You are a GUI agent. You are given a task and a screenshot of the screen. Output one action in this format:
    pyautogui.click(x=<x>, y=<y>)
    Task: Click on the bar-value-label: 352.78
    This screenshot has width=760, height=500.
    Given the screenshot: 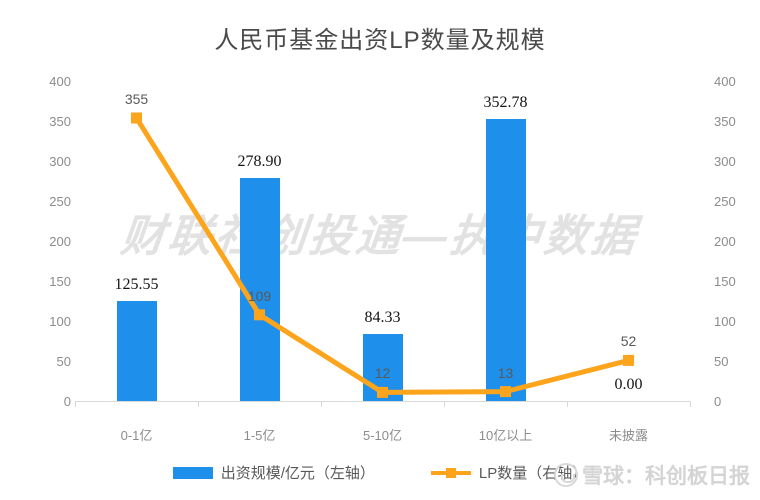 What is the action you would take?
    pyautogui.click(x=505, y=102)
    